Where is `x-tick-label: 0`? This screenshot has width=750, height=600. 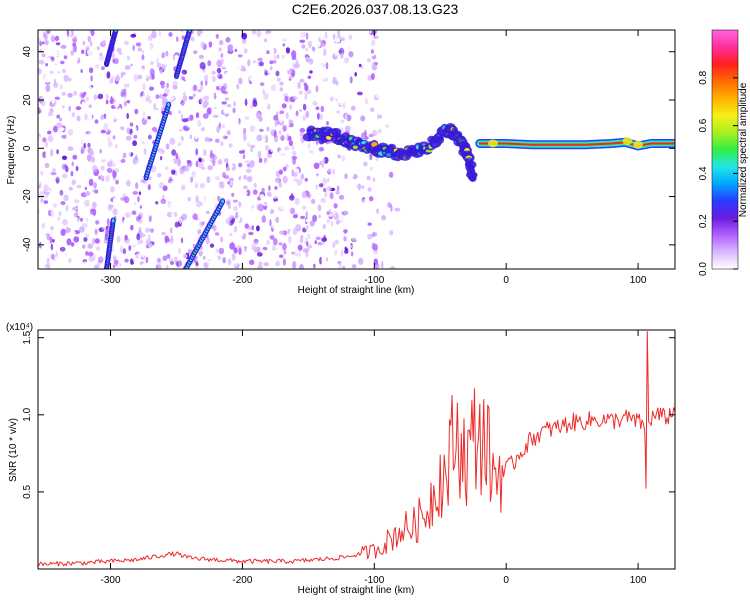 x-tick-label: 0 is located at coordinates (506, 580).